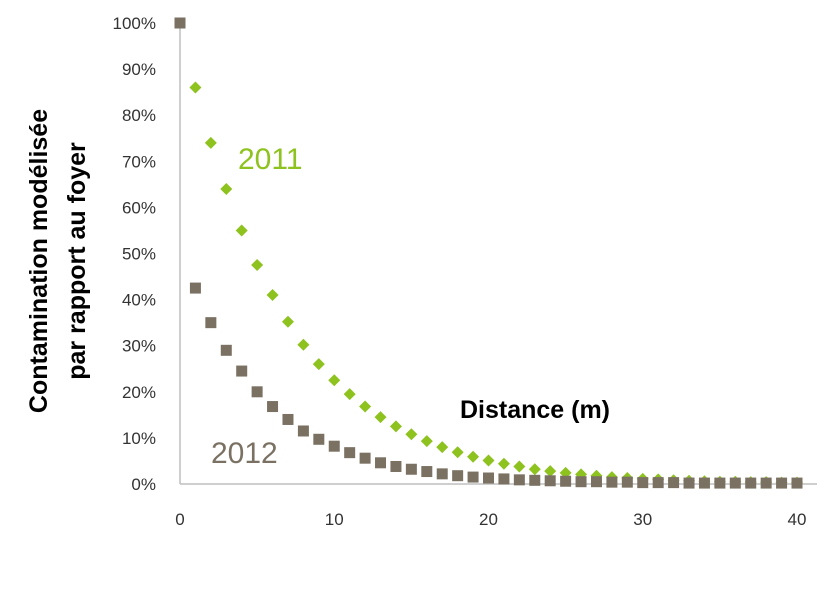  Describe the element at coordinates (535, 410) in the screenshot. I see `x-axis-title: Distance (m)` at that location.